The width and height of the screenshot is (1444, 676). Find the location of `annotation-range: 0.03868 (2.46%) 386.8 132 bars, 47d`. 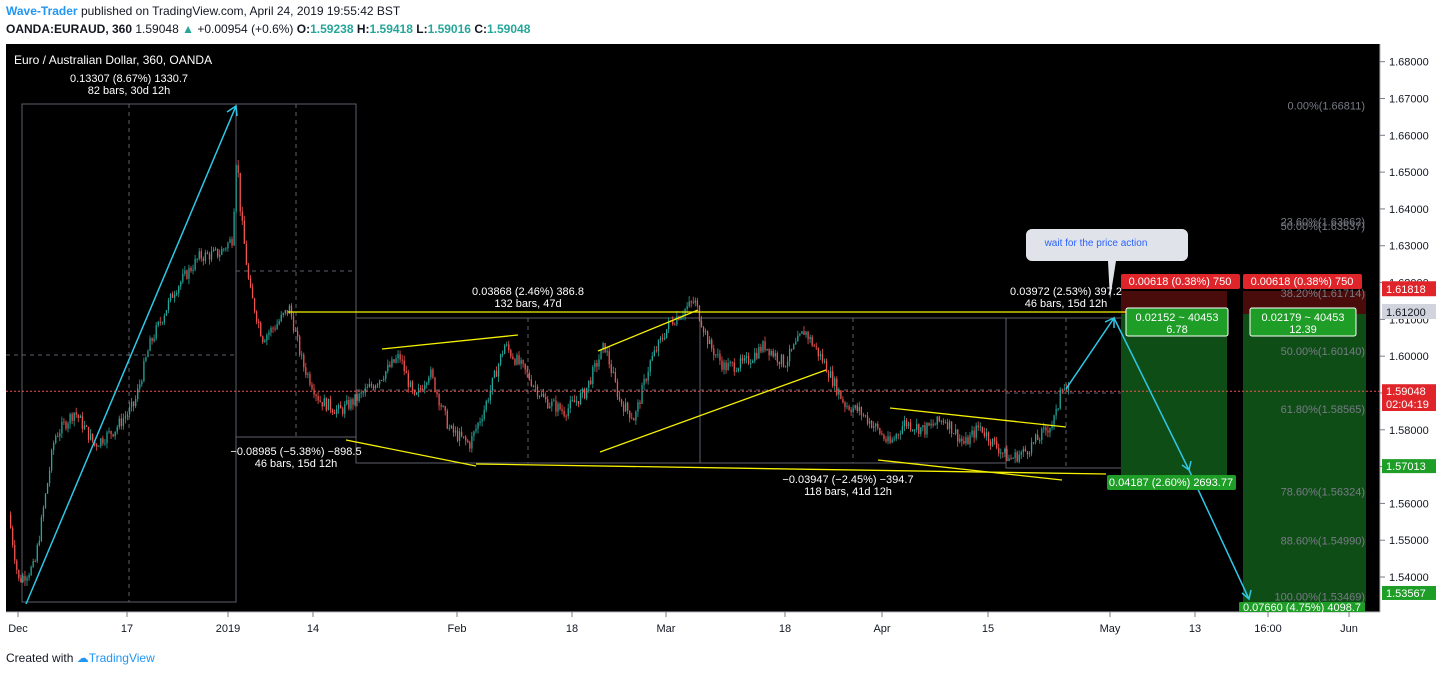

annotation-range: 0.03868 (2.46%) 386.8 132 bars, 47d is located at coordinates (528, 298).